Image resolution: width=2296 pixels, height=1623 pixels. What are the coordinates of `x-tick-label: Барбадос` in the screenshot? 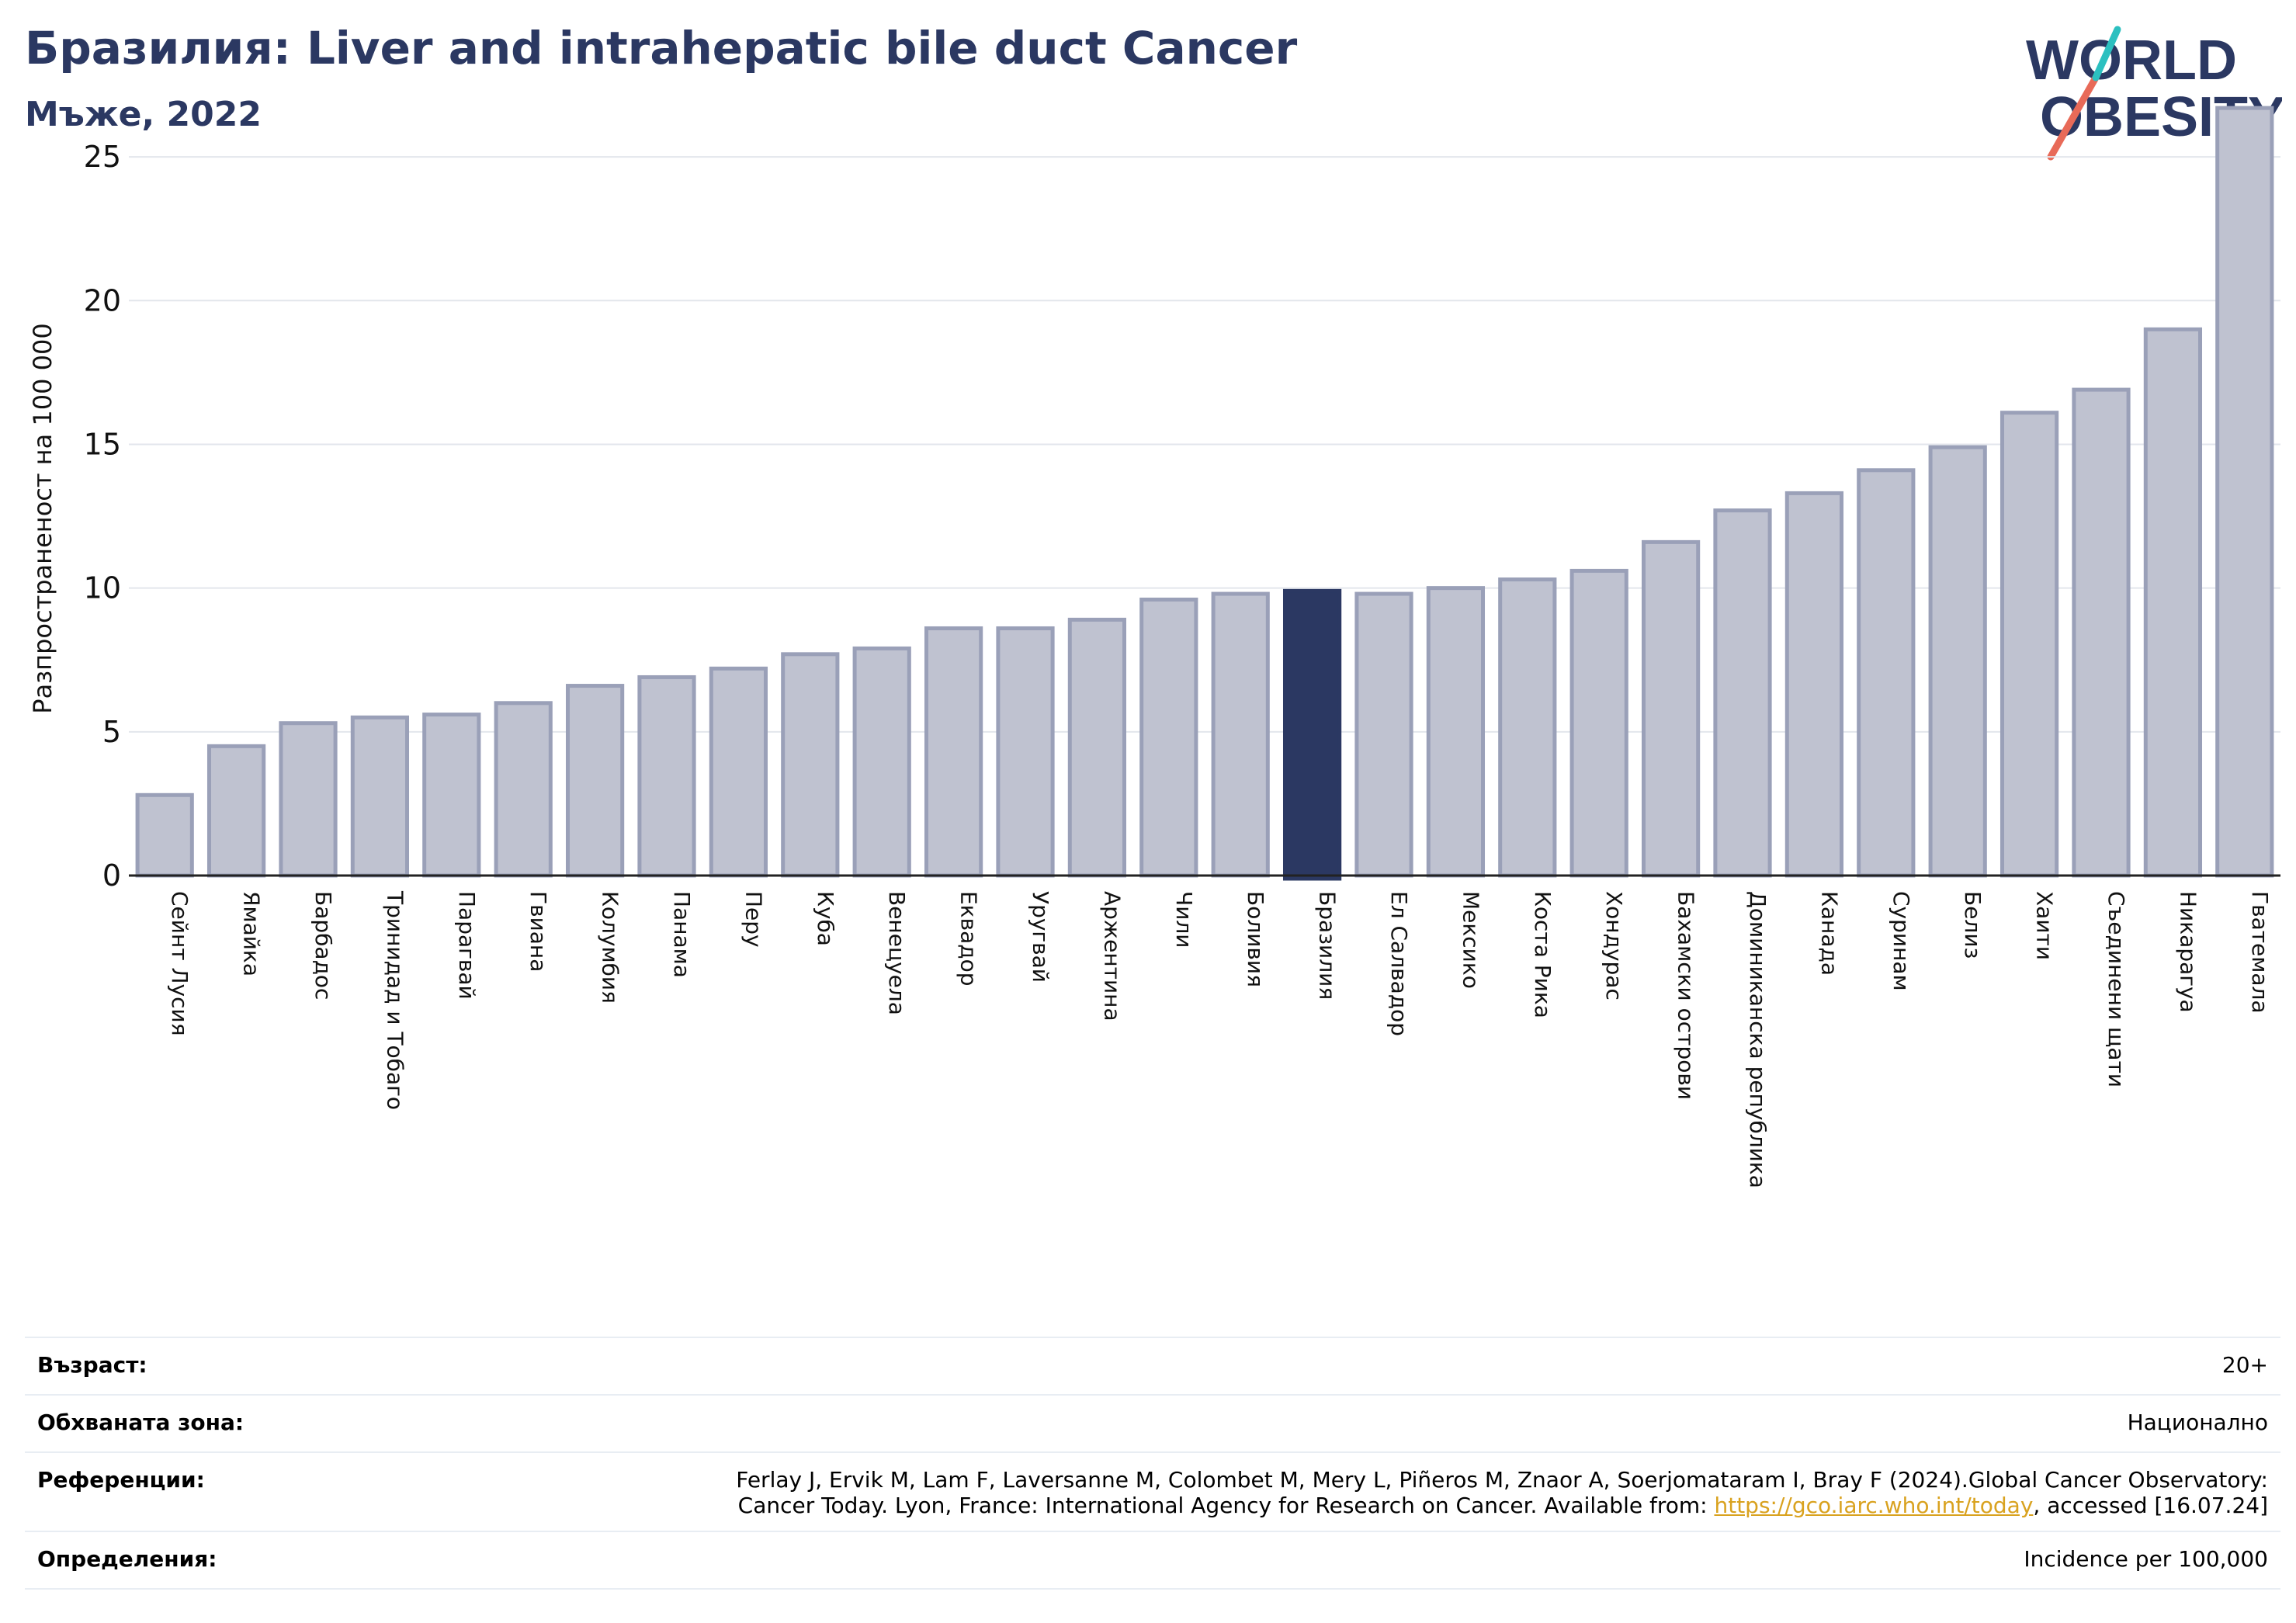 It's located at (323, 945).